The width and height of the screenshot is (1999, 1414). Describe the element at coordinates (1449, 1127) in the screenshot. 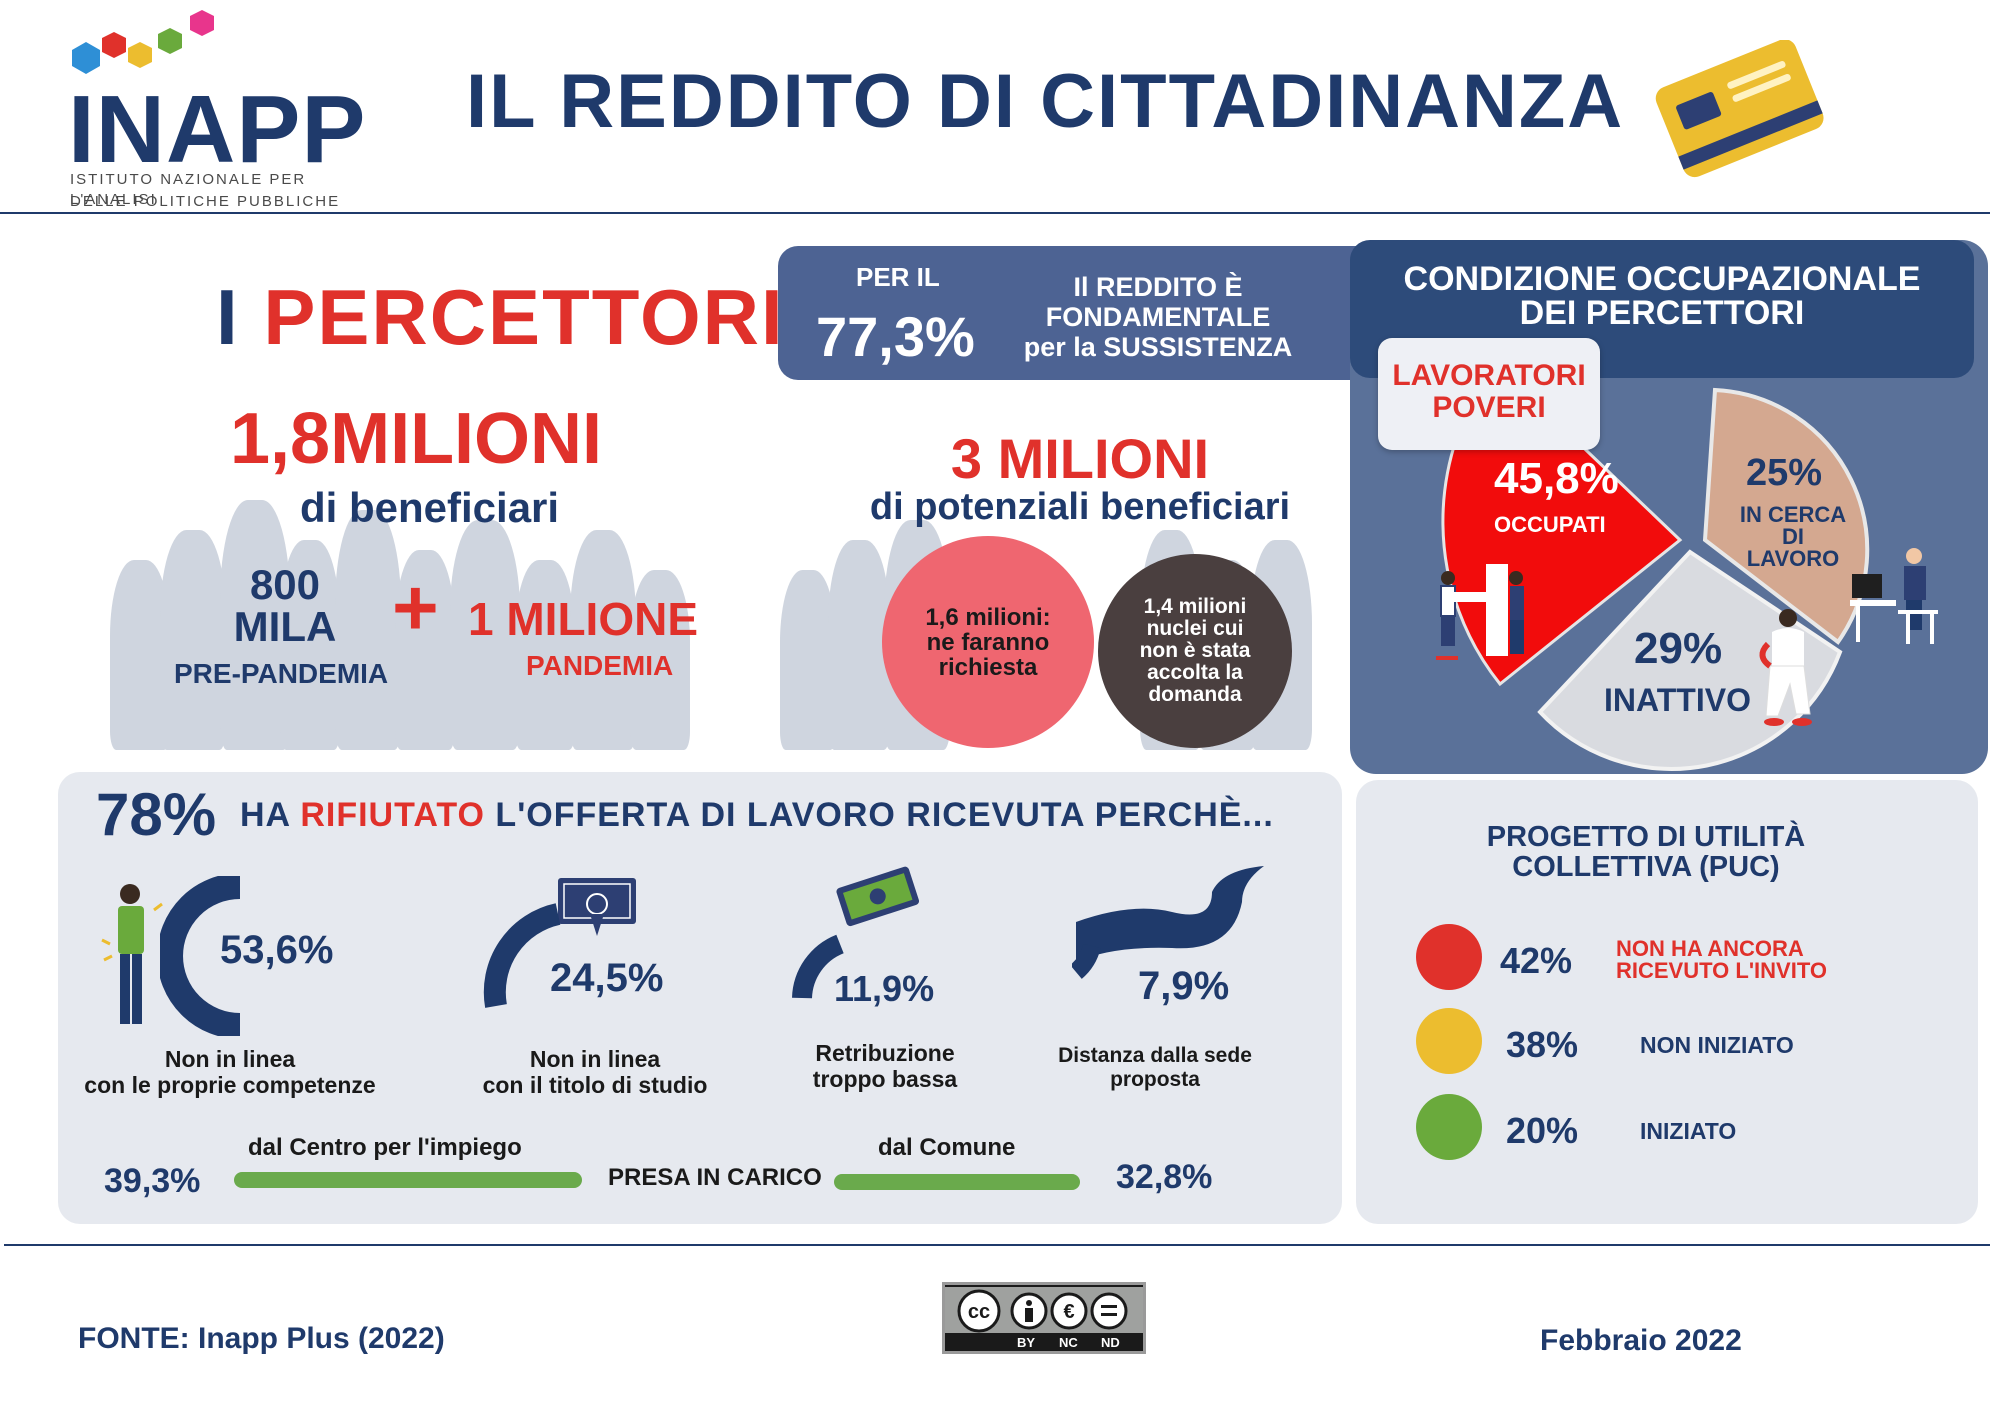

I see `puc-dot-green` at that location.